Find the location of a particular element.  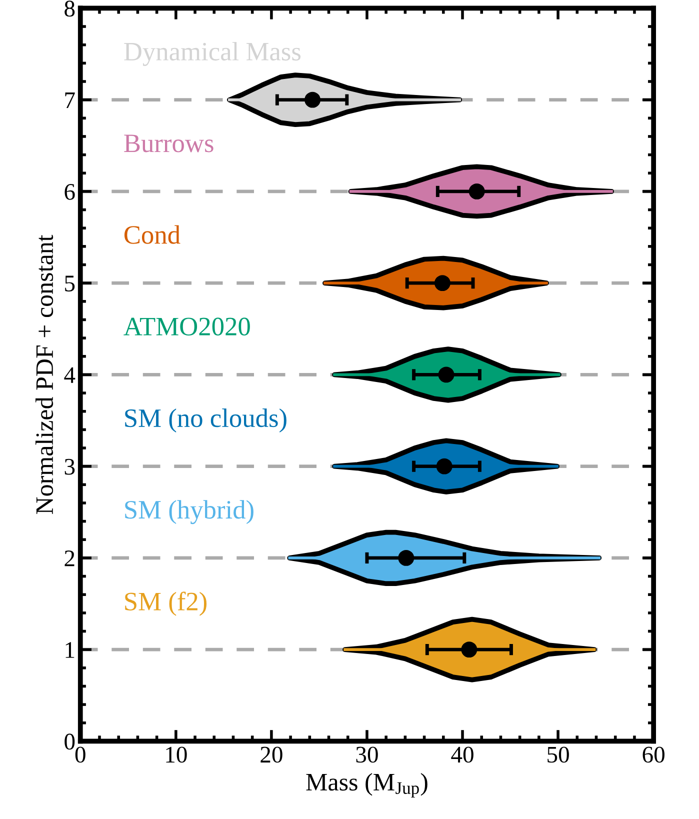

y-tick-label: 0 is located at coordinates (69, 742).